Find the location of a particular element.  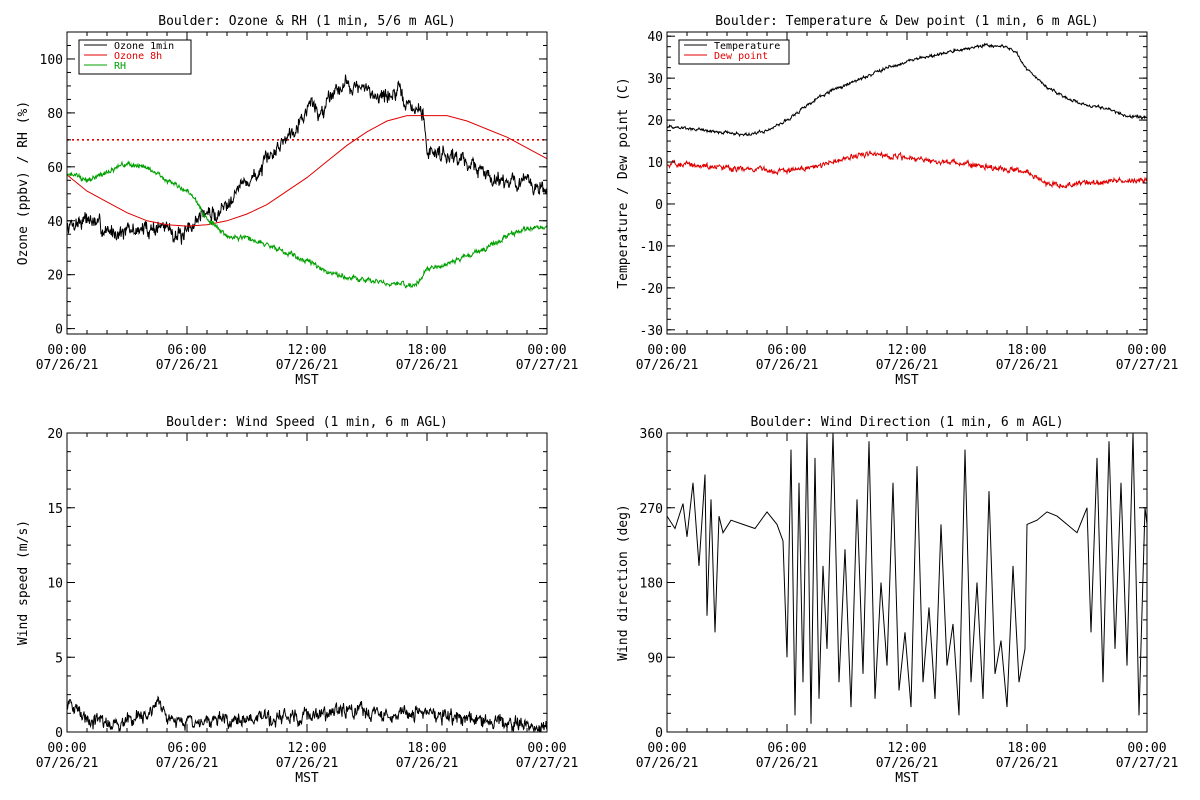

legend-entry: RH is located at coordinates (120, 66).